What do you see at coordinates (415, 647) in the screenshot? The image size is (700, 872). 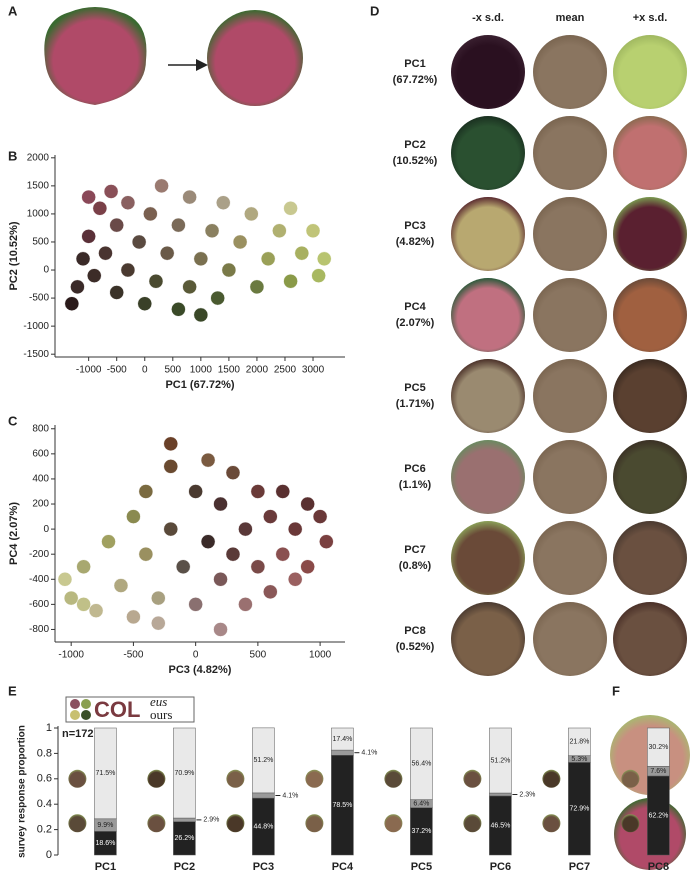 I see `row-variance: (0.52%)` at bounding box center [415, 647].